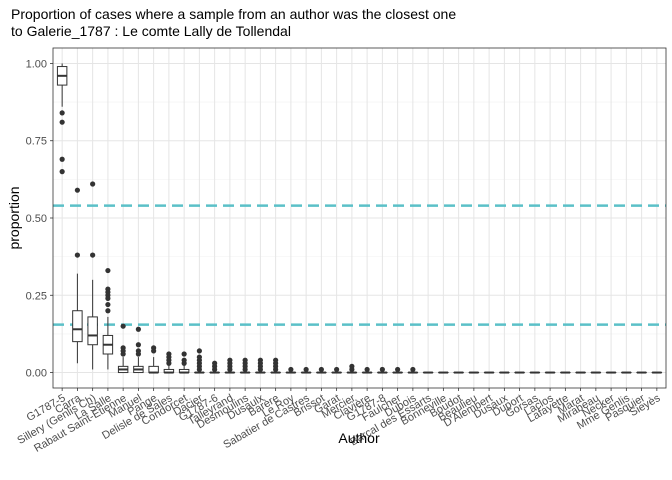 This screenshot has width=672, height=480. What do you see at coordinates (36, 64) in the screenshot?
I see `y-tick-label: 1.00` at bounding box center [36, 64].